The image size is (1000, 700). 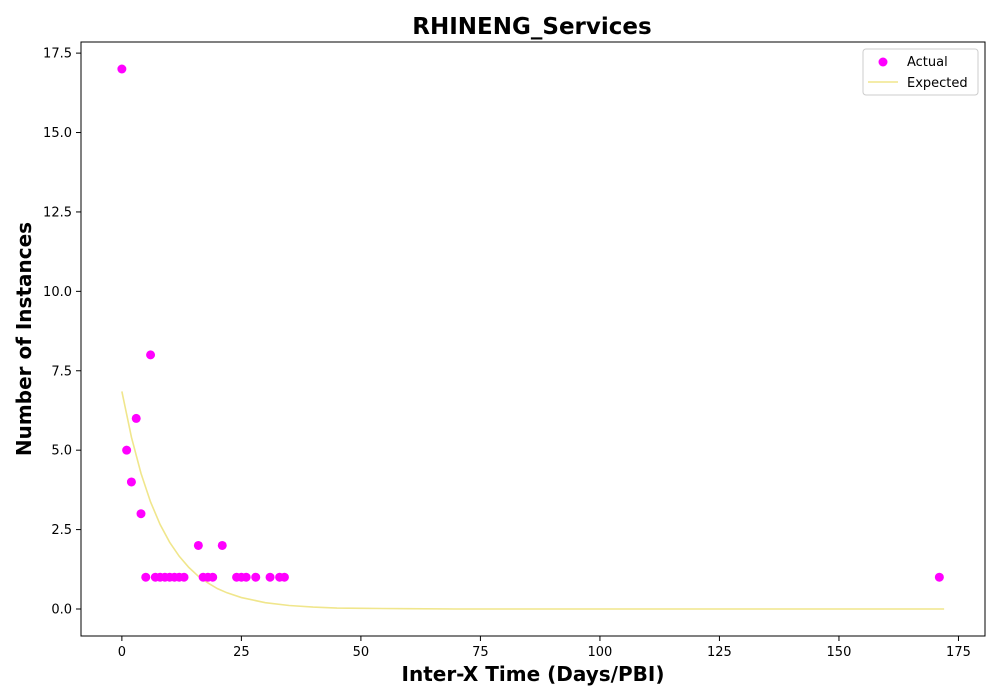 I want to click on y-tick-label: 10.0, so click(x=57, y=292).